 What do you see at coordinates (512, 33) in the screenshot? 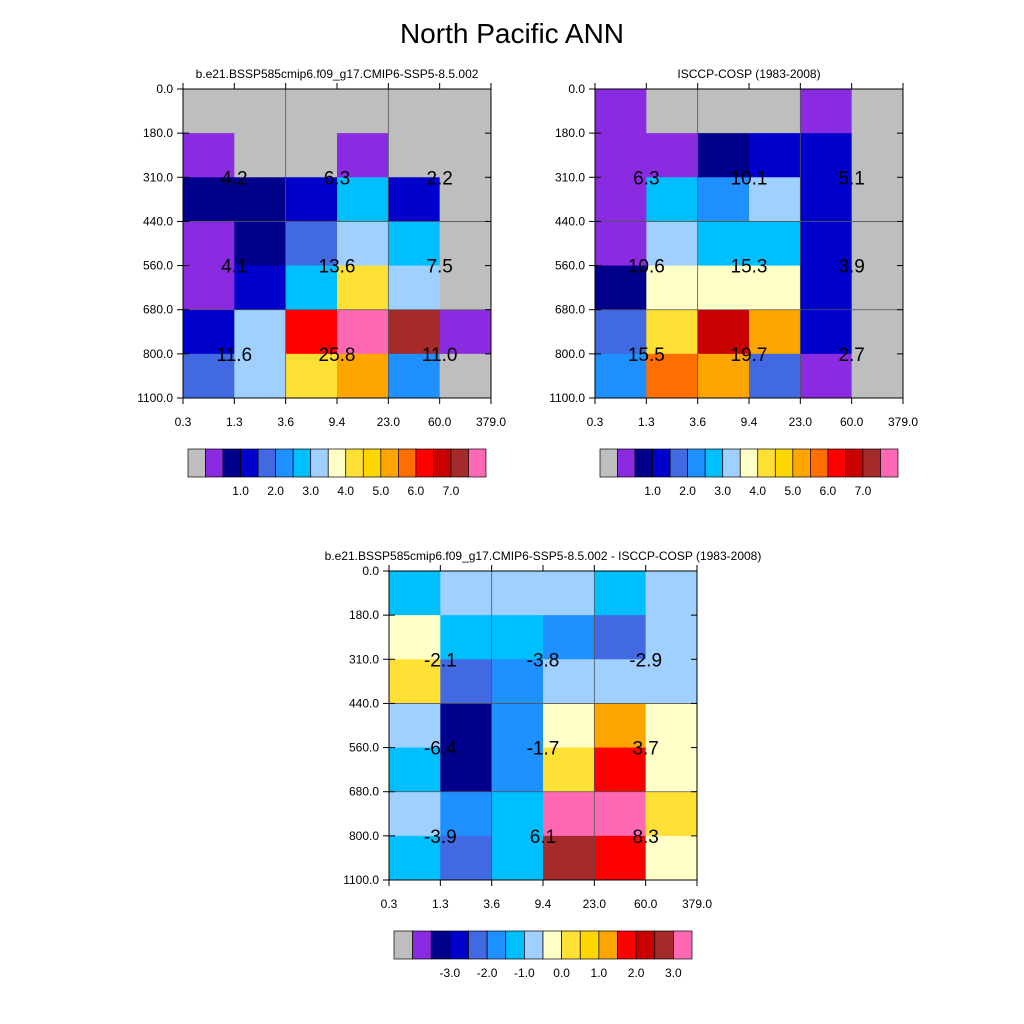
I see `figure-title: North Pacific ANN` at bounding box center [512, 33].